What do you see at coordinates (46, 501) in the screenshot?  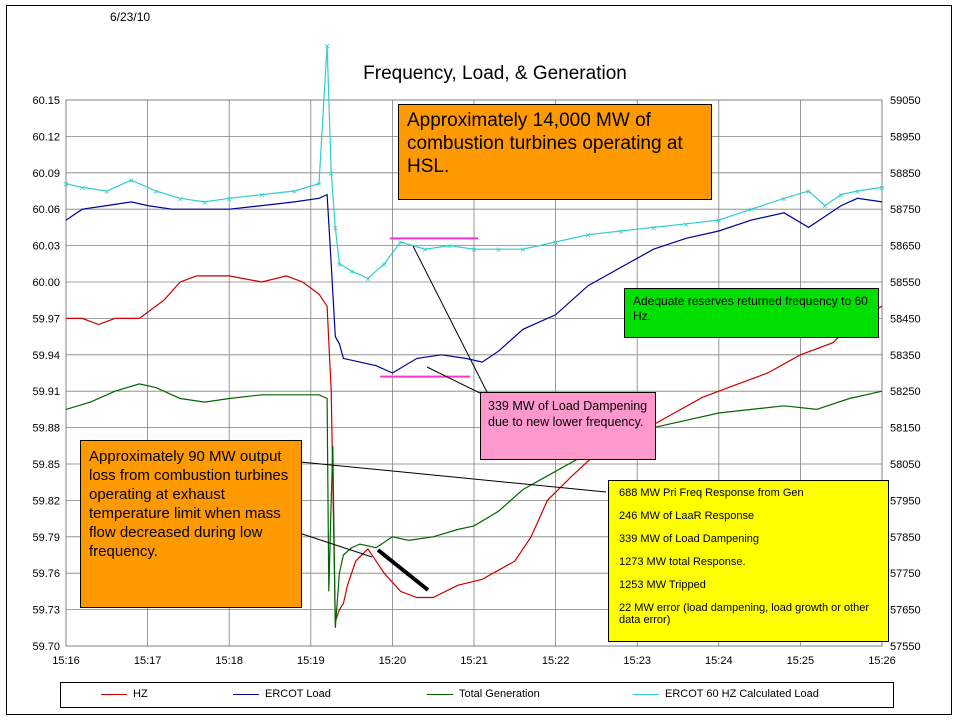 I see `y-left-tick: 59.82` at bounding box center [46, 501].